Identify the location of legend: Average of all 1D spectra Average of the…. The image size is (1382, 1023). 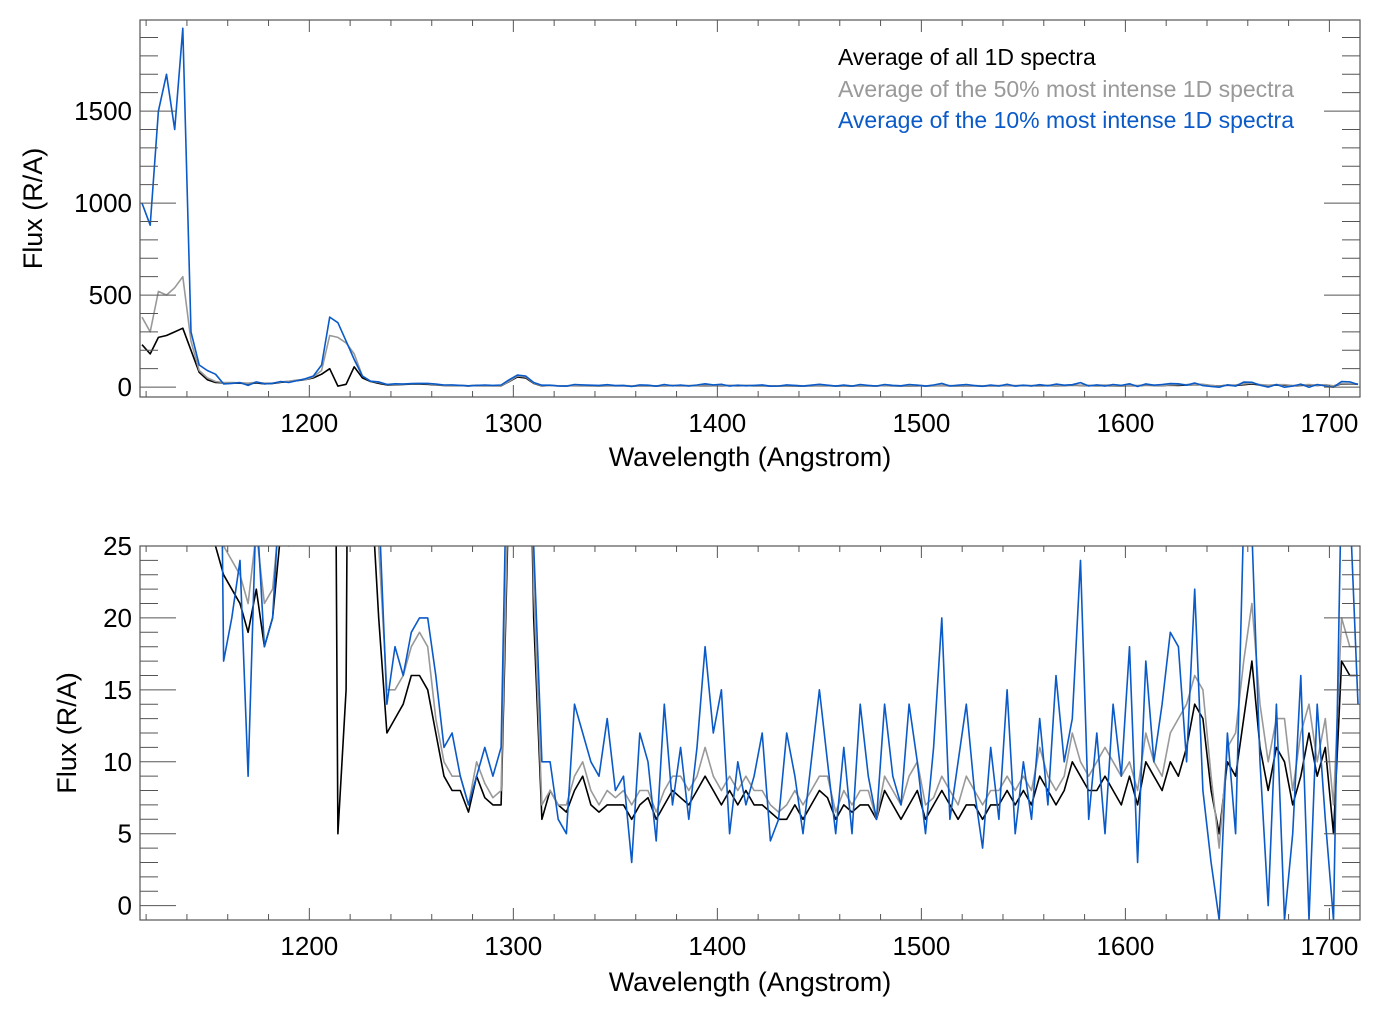
(1066, 88).